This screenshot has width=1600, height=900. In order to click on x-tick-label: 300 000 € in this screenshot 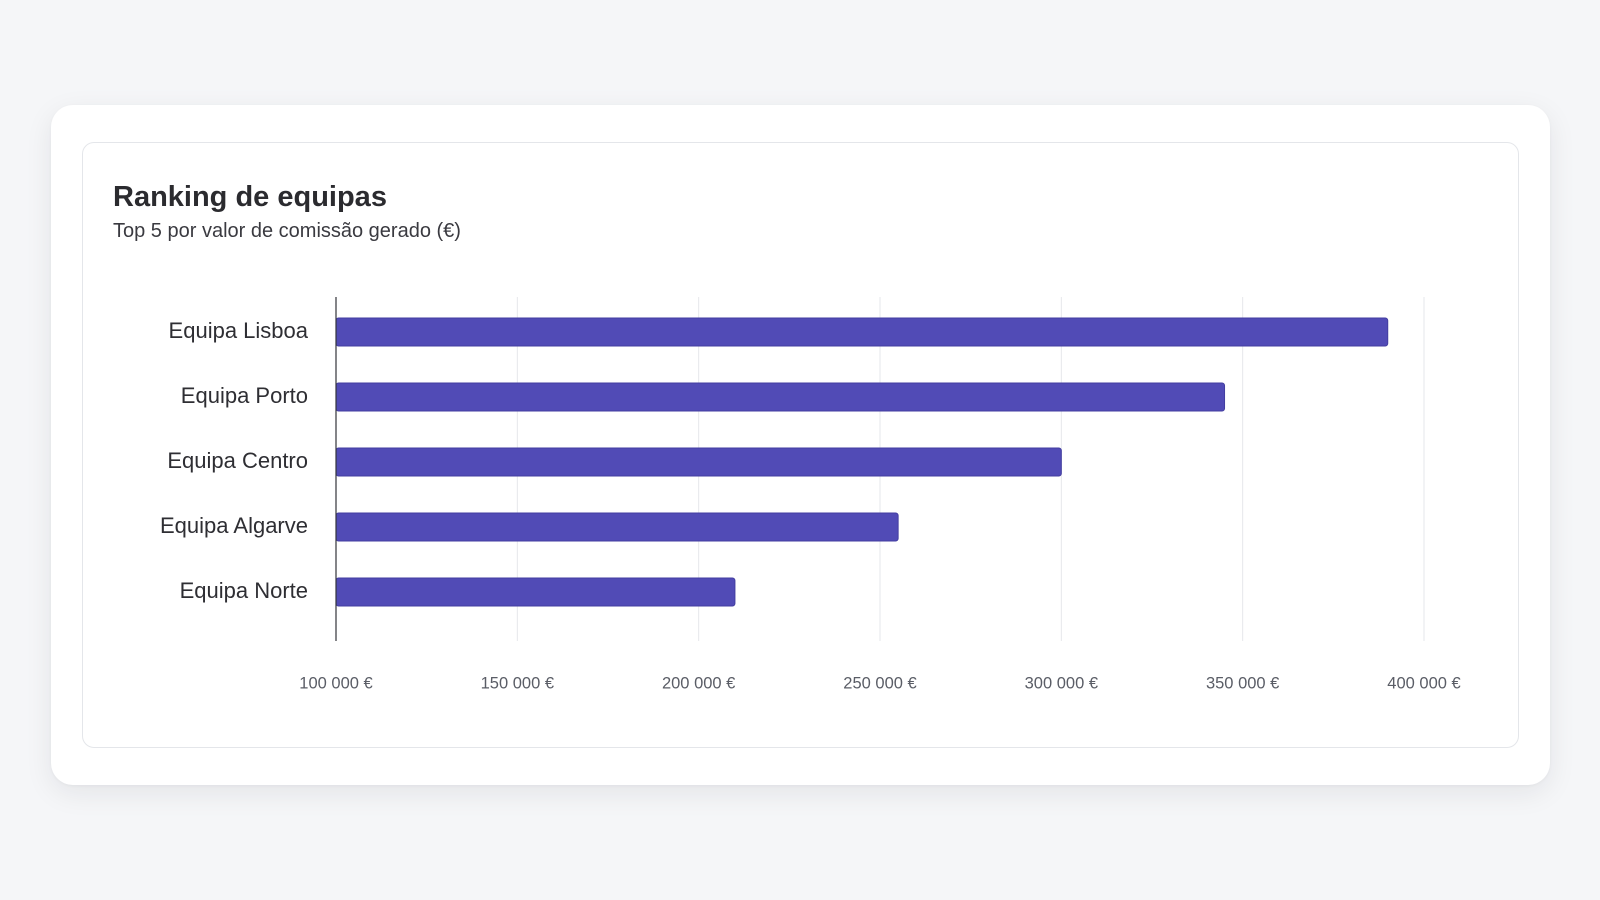, I will do `click(1061, 683)`.